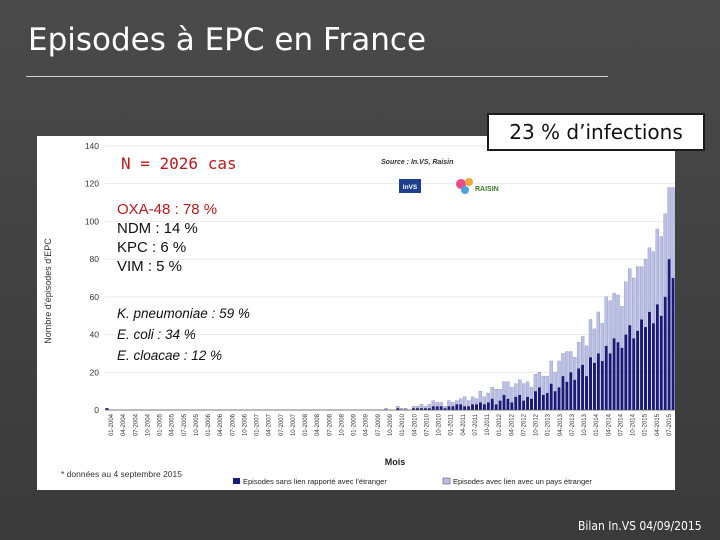  What do you see at coordinates (157, 228) in the screenshot?
I see `mechanism-item: NDM : 14 %` at bounding box center [157, 228].